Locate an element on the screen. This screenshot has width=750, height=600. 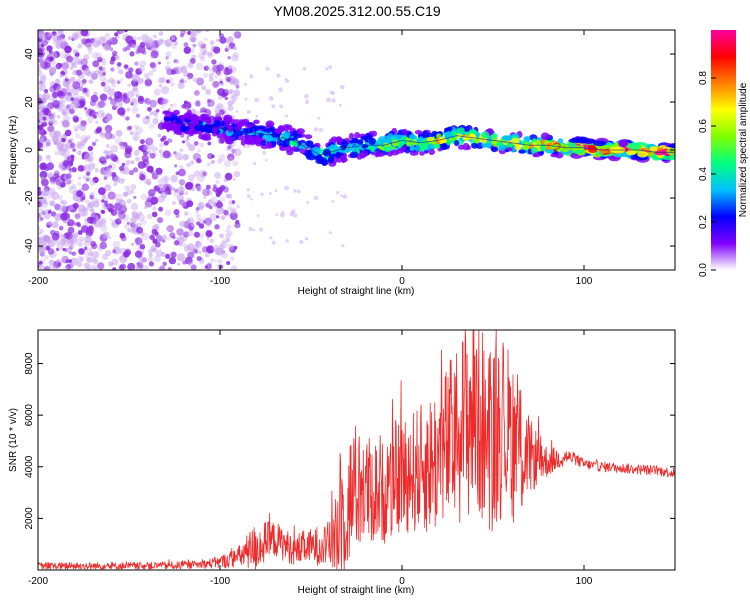
x-tick-label: -200 is located at coordinates (38, 581).